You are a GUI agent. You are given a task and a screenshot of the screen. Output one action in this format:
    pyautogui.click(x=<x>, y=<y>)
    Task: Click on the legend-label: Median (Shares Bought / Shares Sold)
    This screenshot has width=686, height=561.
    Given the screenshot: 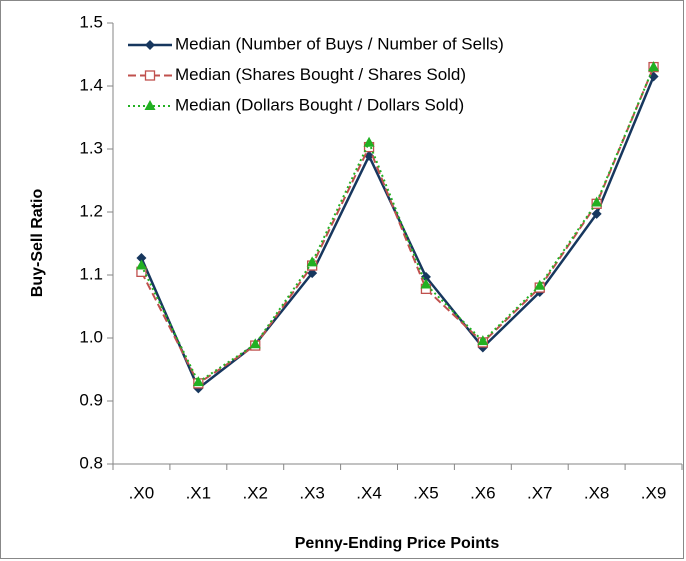 What is the action you would take?
    pyautogui.click(x=320, y=74)
    